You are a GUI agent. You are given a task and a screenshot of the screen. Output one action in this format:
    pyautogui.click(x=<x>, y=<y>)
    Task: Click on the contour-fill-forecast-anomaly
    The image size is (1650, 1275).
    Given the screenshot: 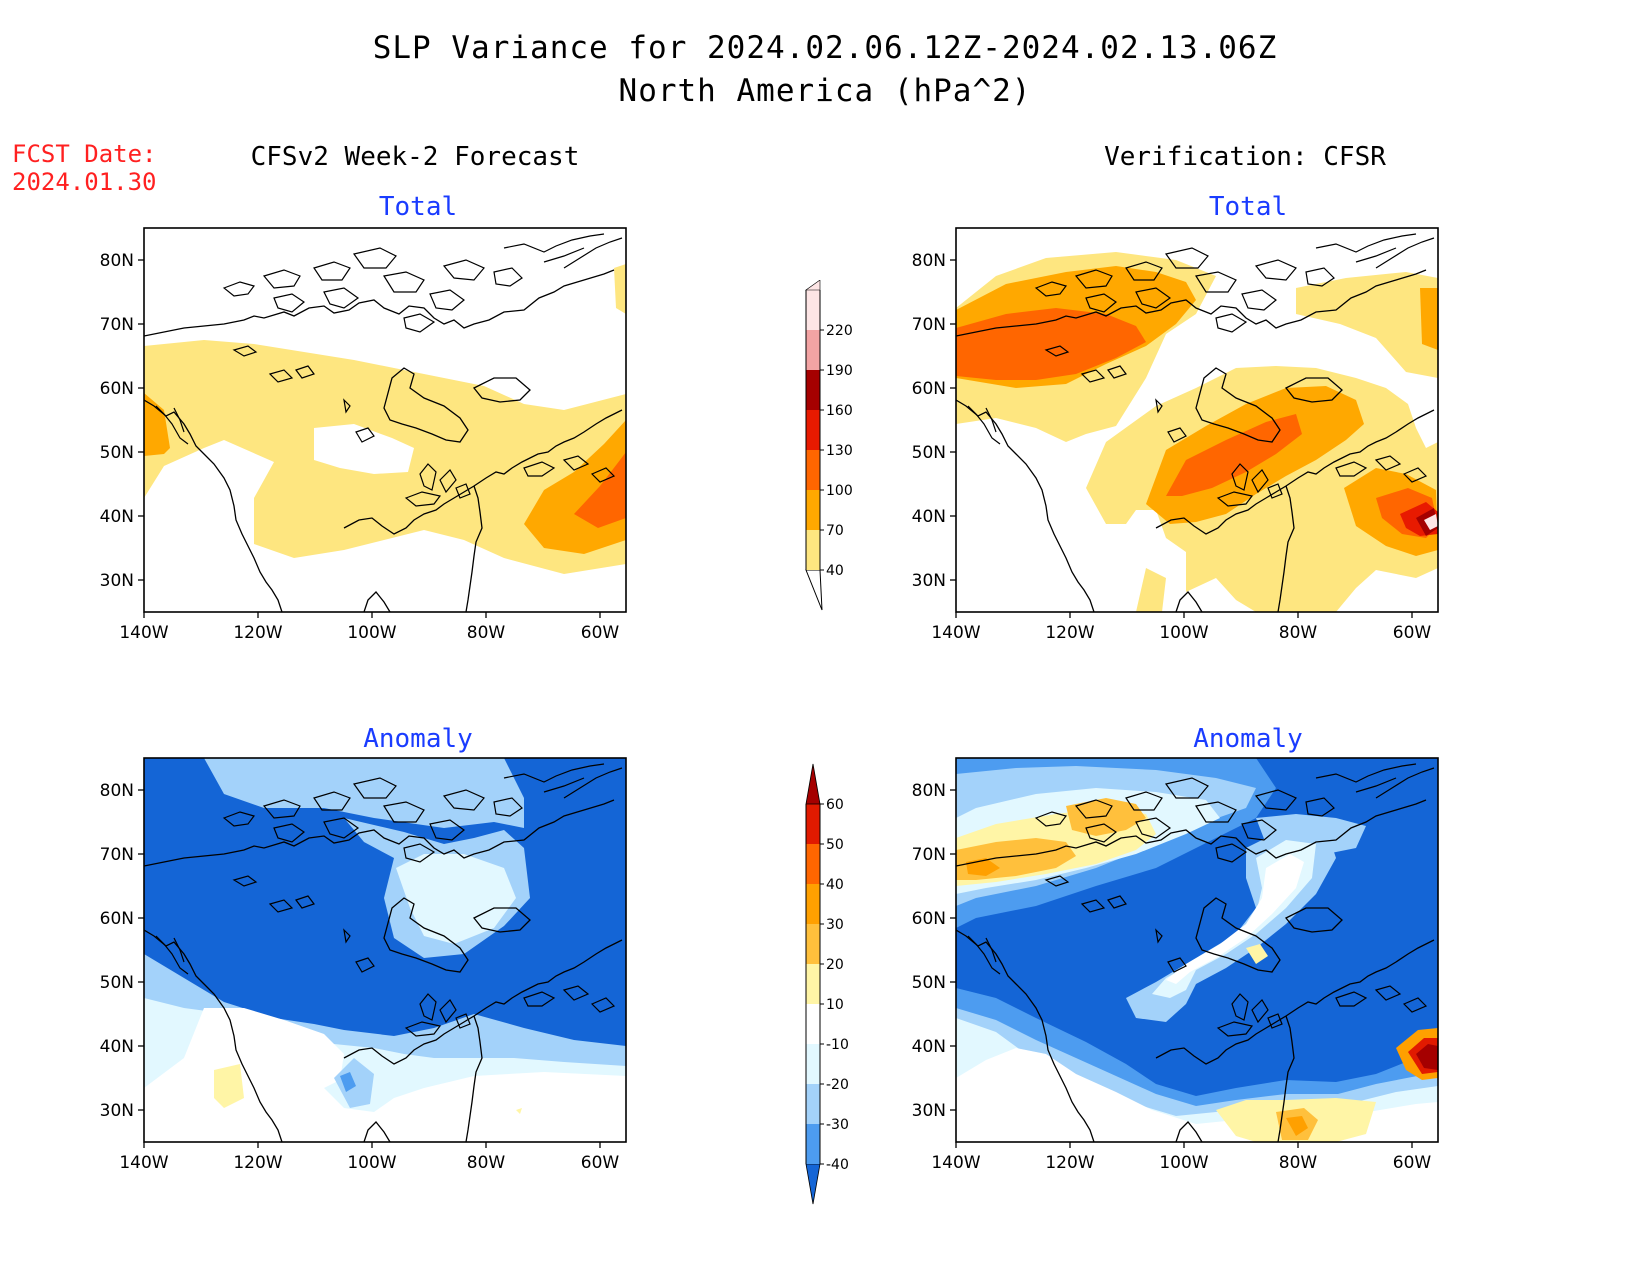 What is the action you would take?
    pyautogui.click(x=385, y=950)
    